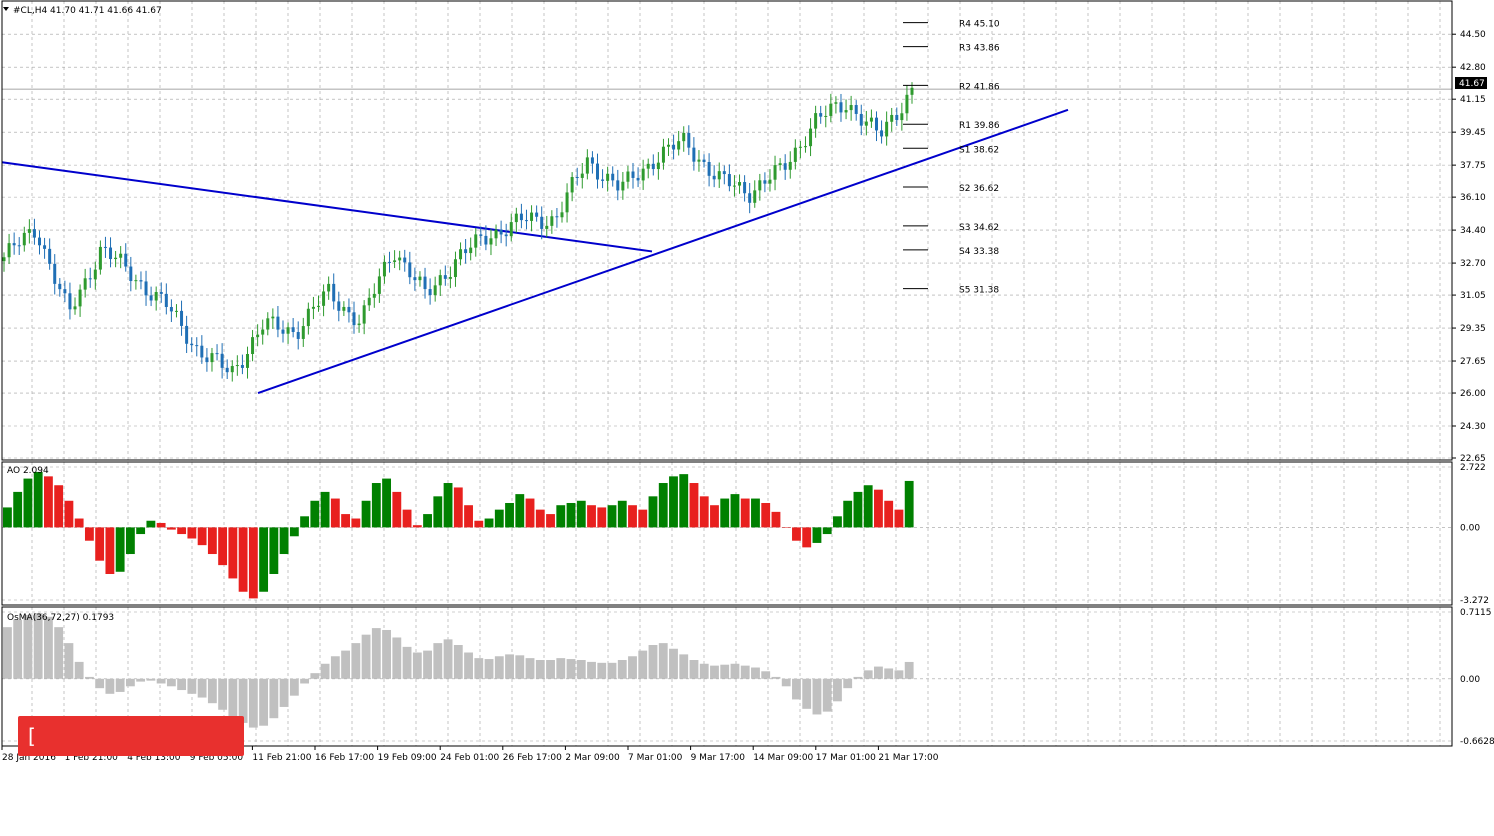 The width and height of the screenshot is (1494, 836). I want to click on triangle-down-icon, so click(6, 9).